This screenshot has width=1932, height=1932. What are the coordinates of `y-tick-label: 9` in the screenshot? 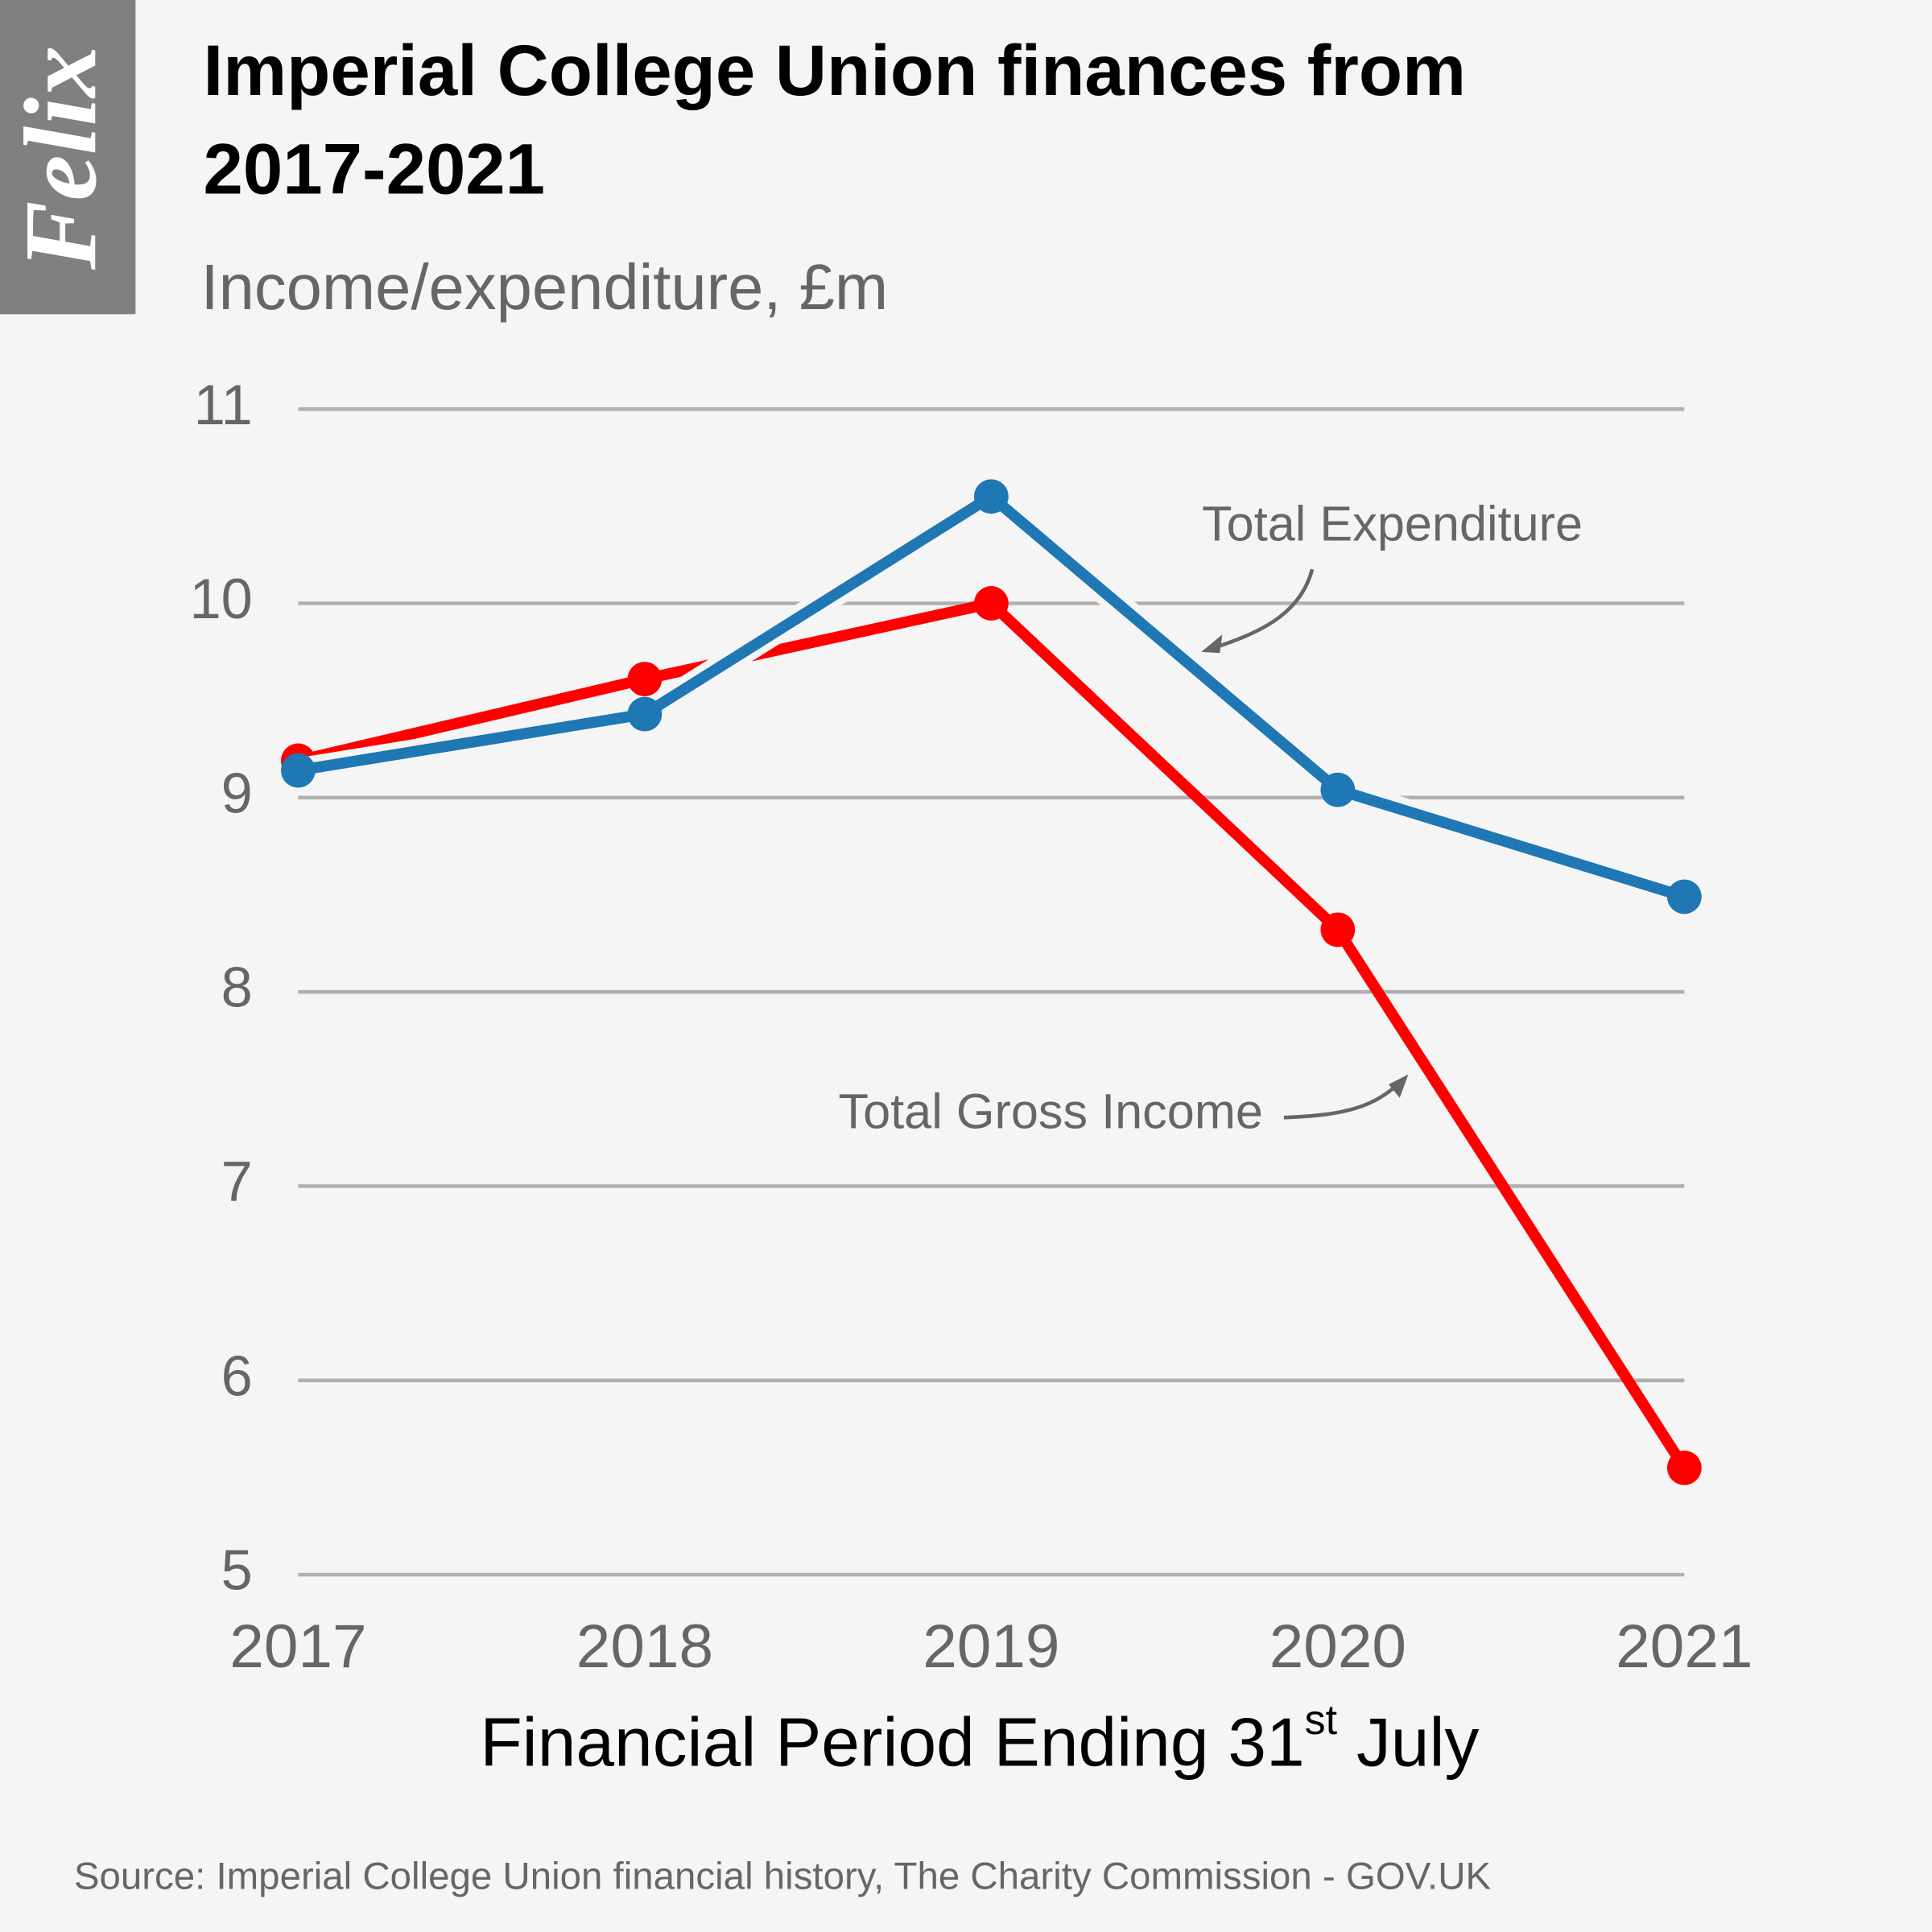 It's located at (237, 792).